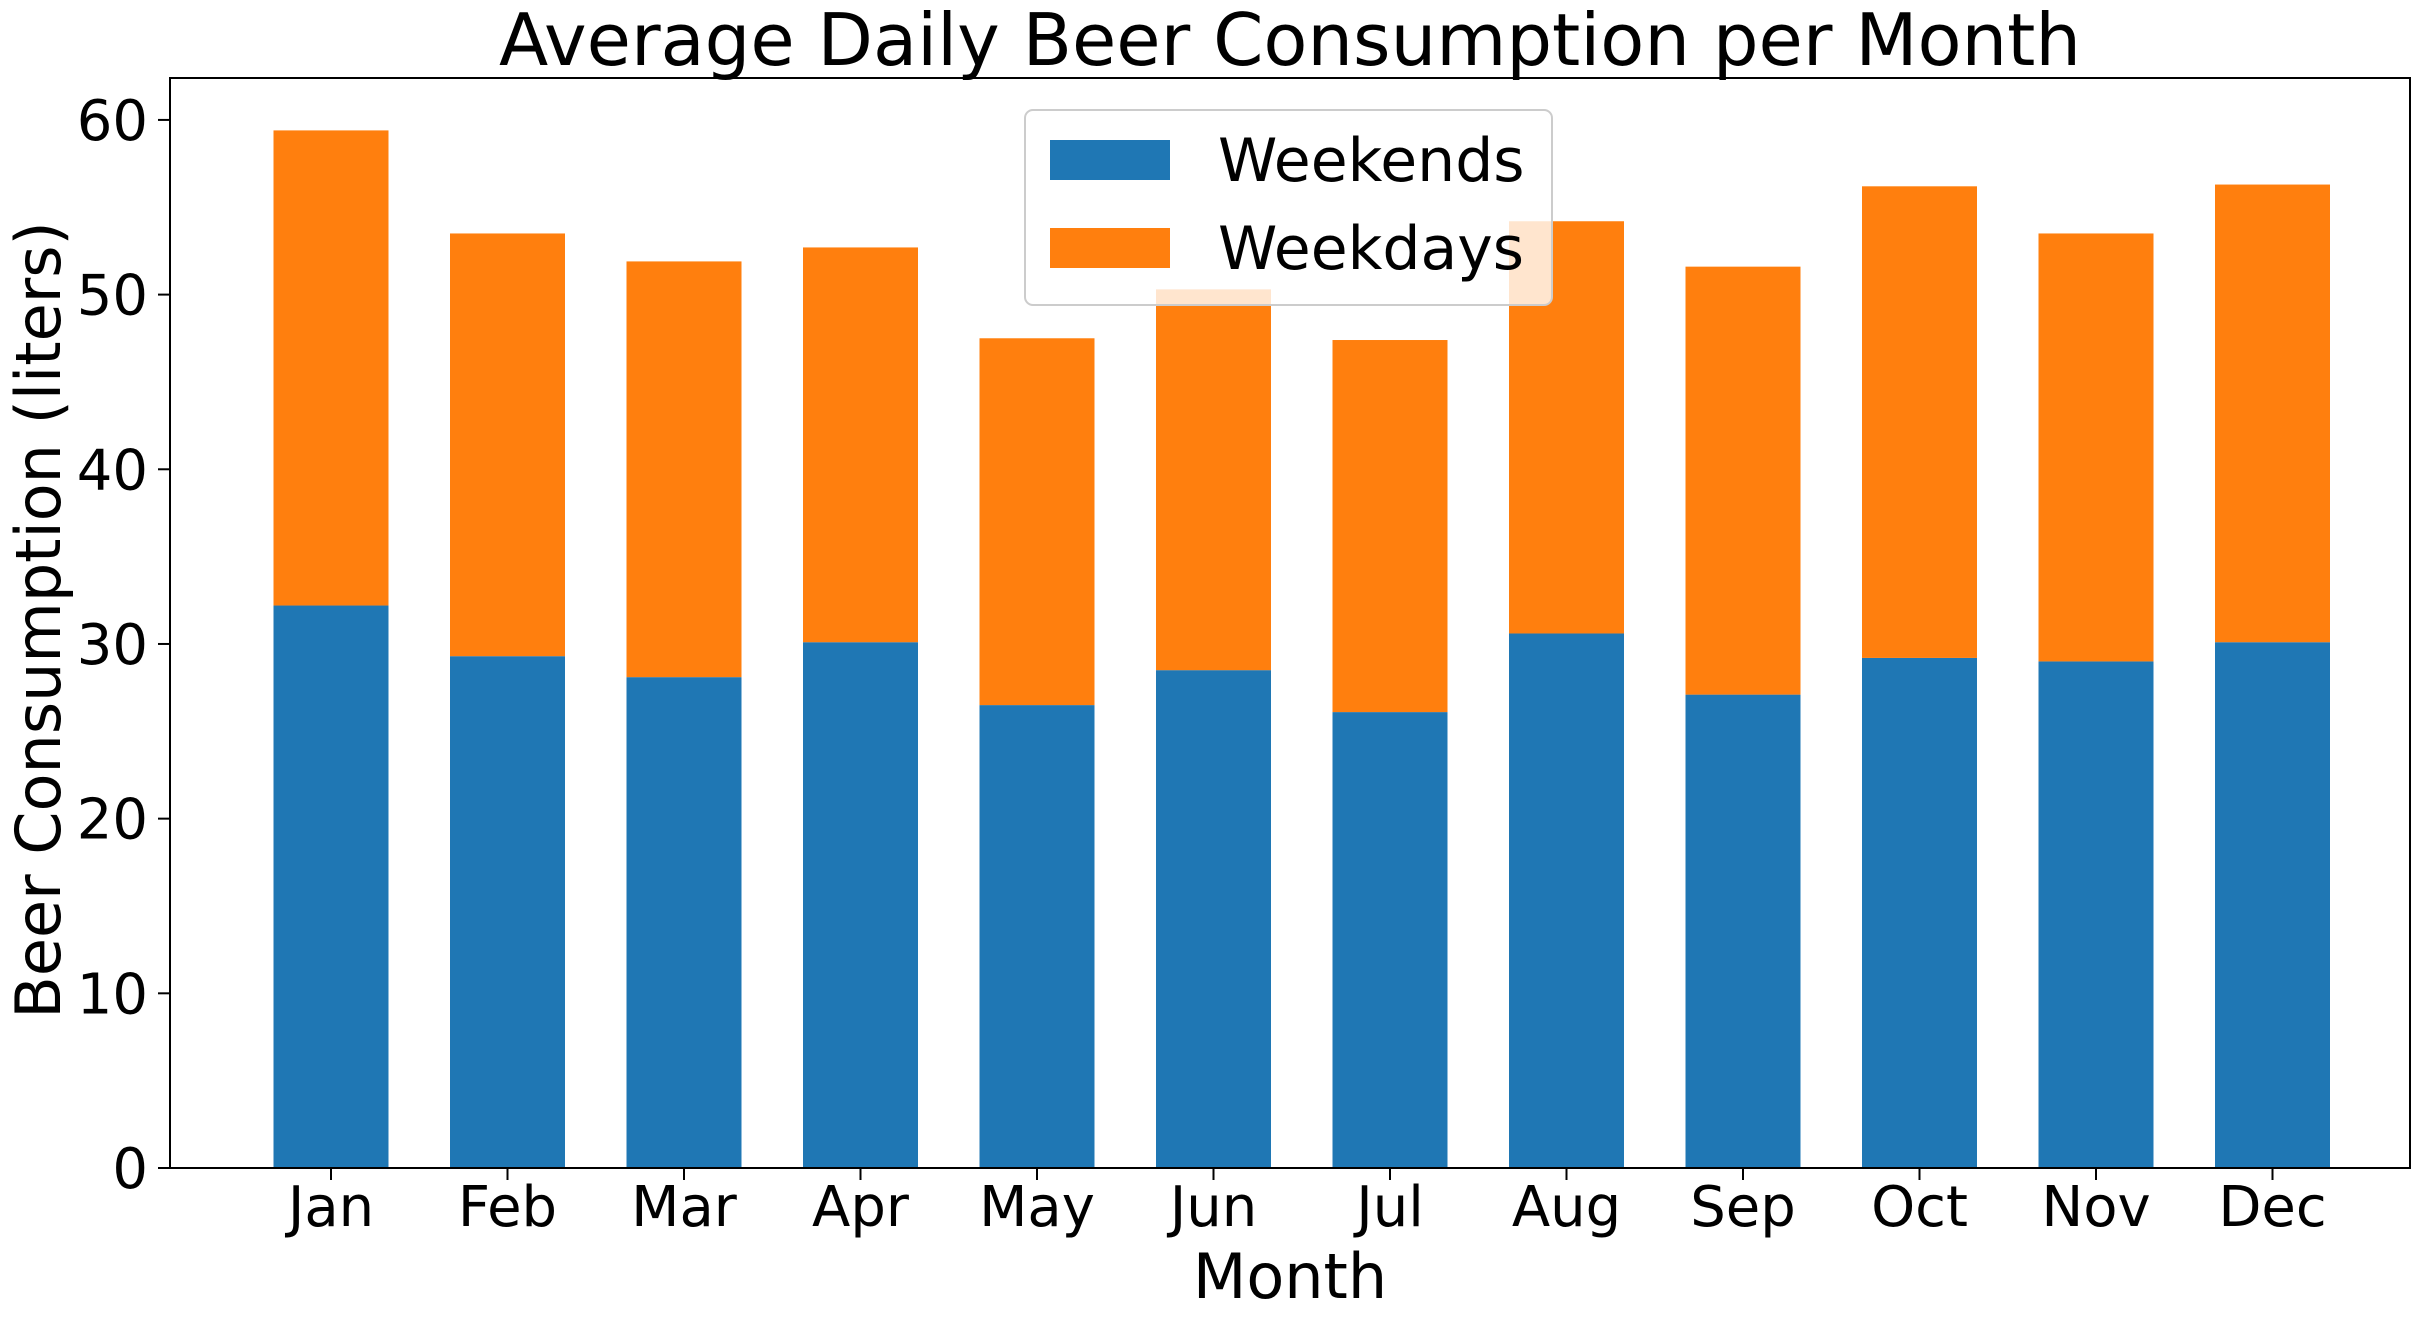 The image size is (2421, 1327). Describe the element at coordinates (860, 445) in the screenshot. I see `bar-weekdays-apr` at that location.